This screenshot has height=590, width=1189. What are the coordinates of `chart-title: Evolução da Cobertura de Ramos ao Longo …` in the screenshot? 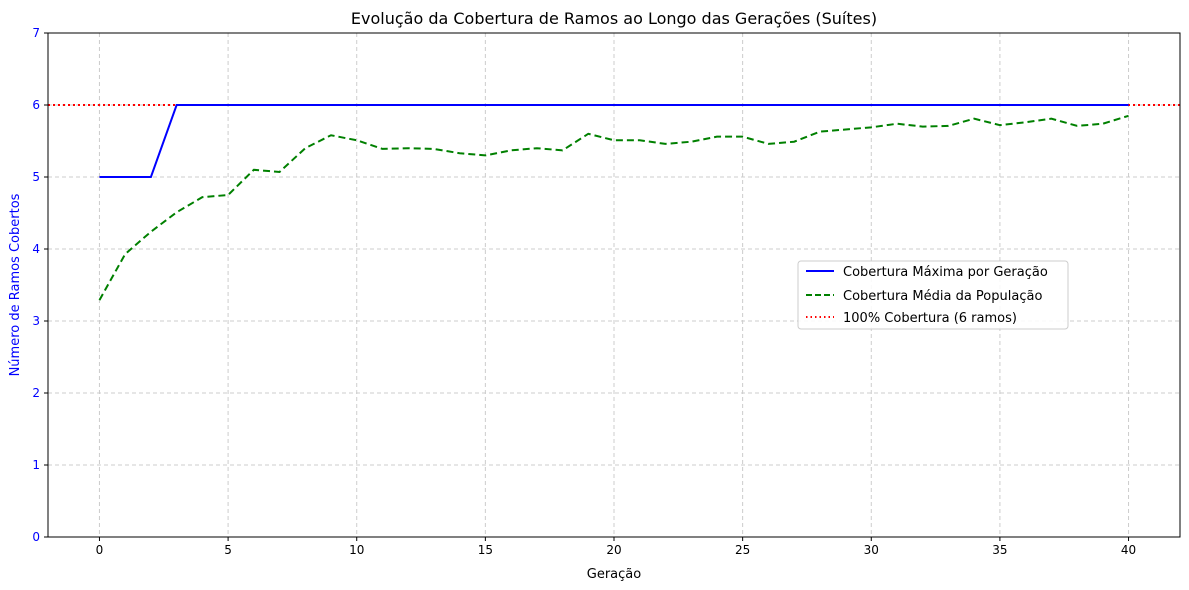 It's located at (614, 18).